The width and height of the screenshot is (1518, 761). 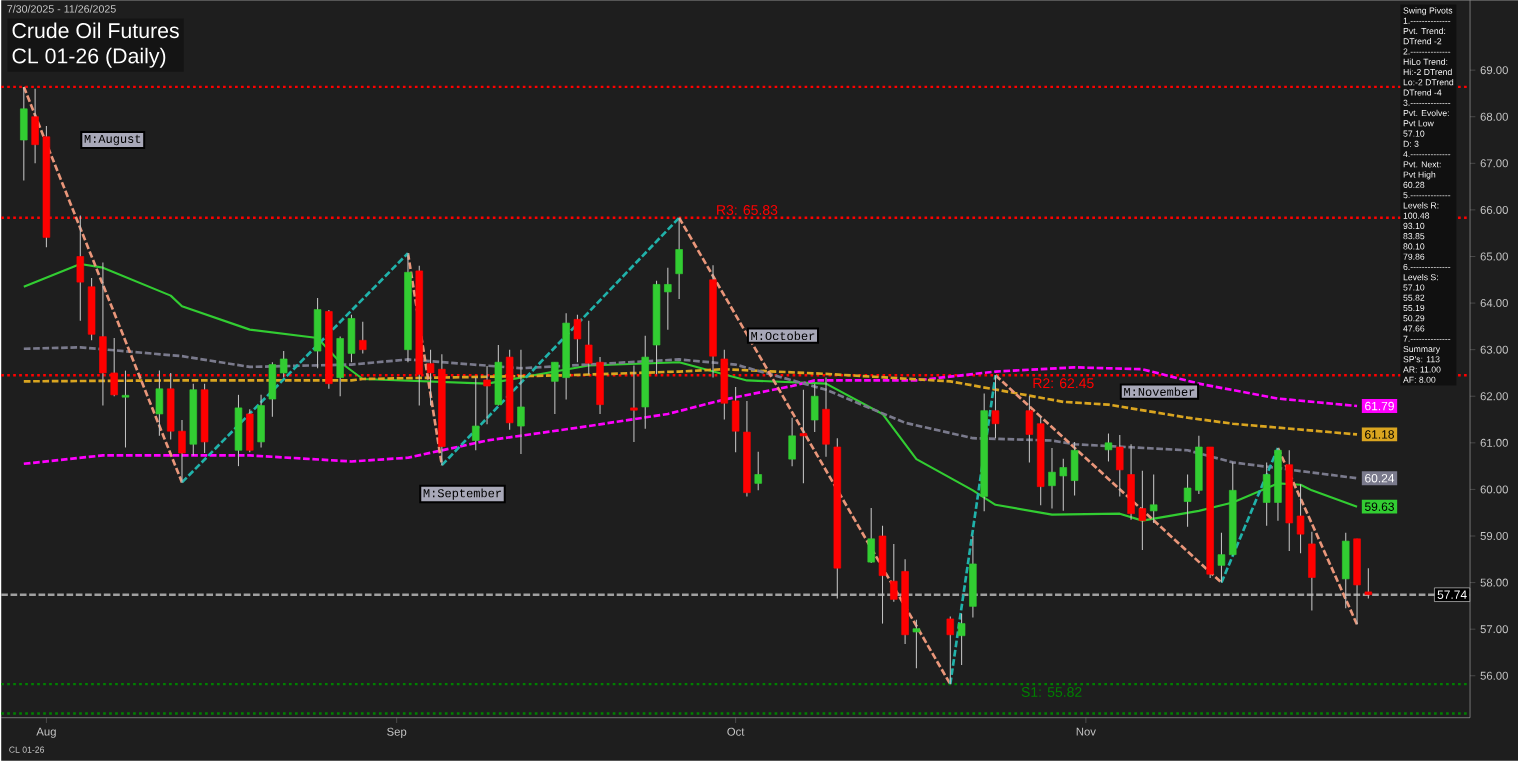 I want to click on annotation: 6.--------------, so click(x=1427, y=267).